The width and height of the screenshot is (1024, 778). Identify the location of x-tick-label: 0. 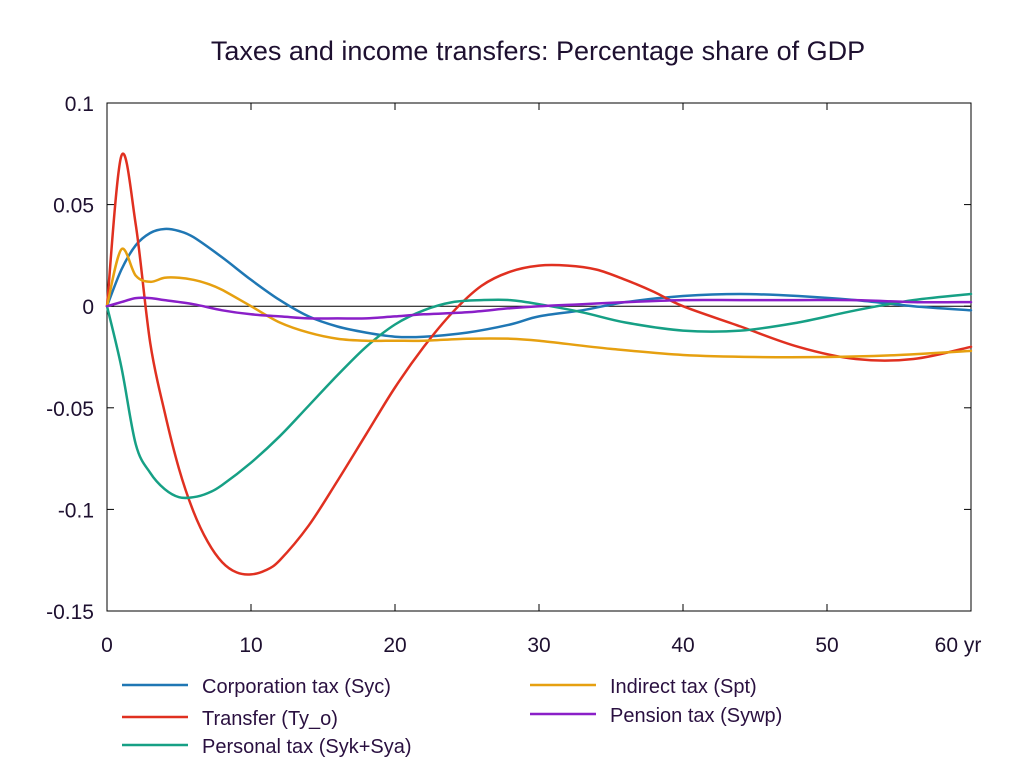
(107, 645).